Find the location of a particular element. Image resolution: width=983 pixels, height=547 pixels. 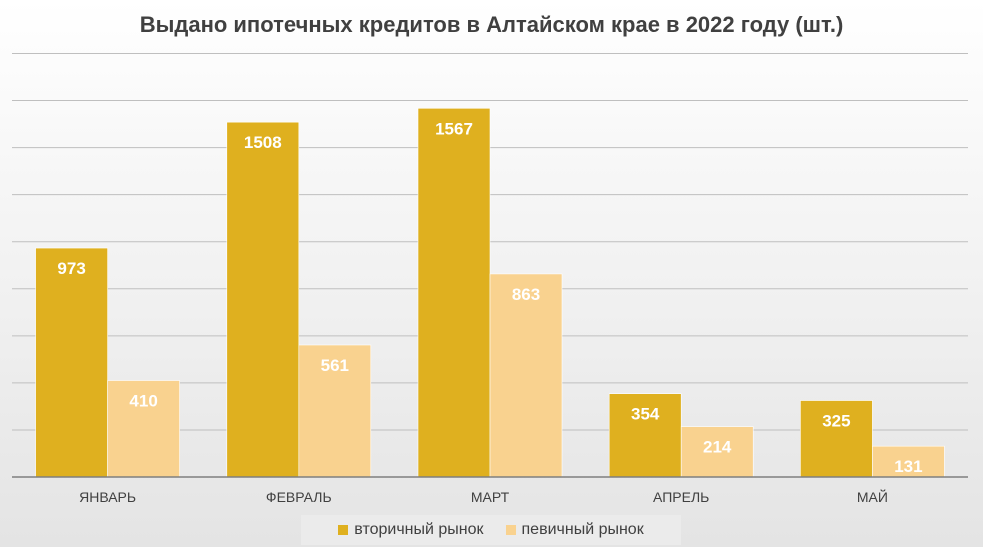

data-label: 131 is located at coordinates (908, 466).